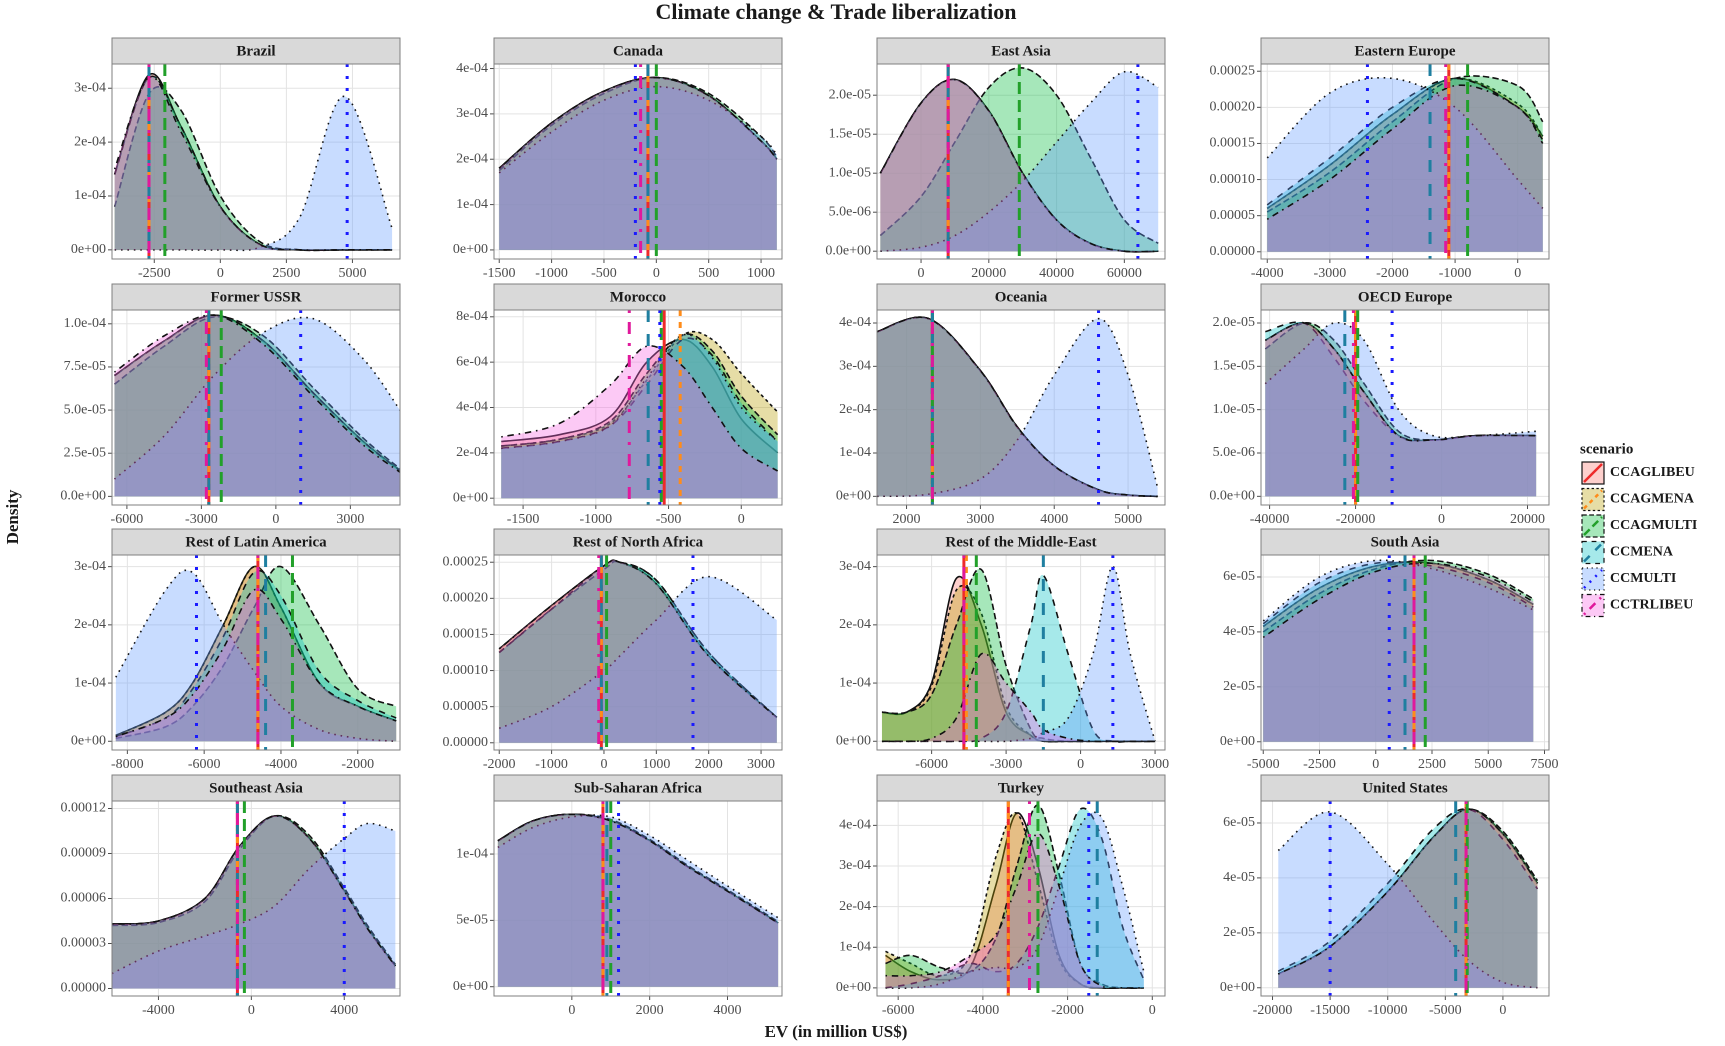 This screenshot has height=1046, width=1725. What do you see at coordinates (1067, 1010) in the screenshot?
I see `x-tick-label: -2000` at bounding box center [1067, 1010].